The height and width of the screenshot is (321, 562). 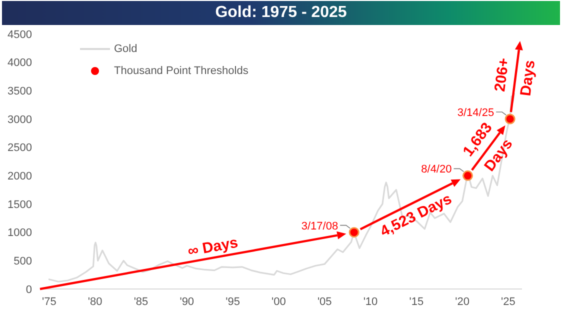 What do you see at coordinates (20, 204) in the screenshot?
I see `y-tick-label: 1500` at bounding box center [20, 204].